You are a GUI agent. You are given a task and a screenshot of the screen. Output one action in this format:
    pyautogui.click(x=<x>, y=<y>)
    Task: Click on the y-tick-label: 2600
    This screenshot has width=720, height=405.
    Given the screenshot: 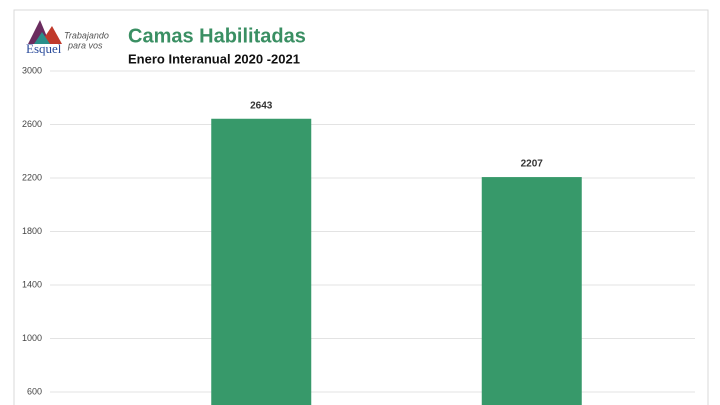 What is the action you would take?
    pyautogui.click(x=32, y=124)
    